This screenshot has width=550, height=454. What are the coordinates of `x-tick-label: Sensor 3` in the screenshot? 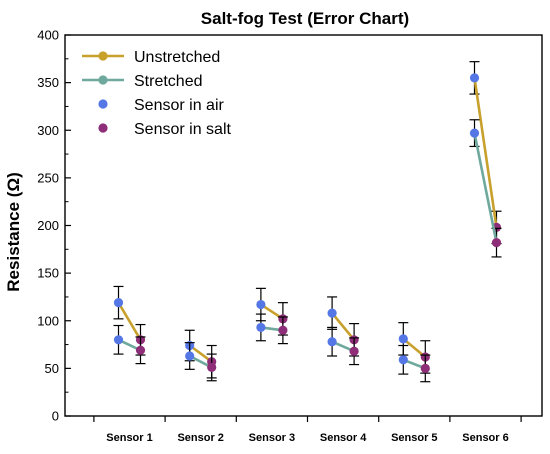 It's located at (272, 438).